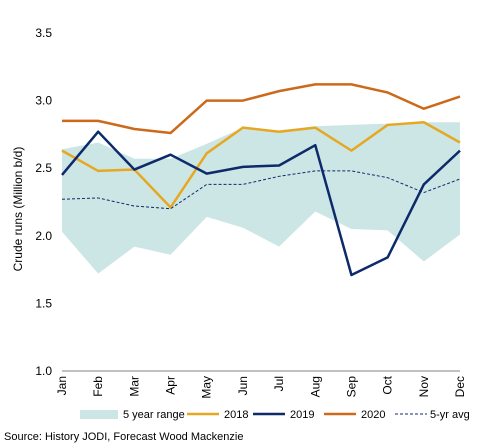 The height and width of the screenshot is (448, 477). What do you see at coordinates (43, 371) in the screenshot?
I see `y-tick-label: 1.0` at bounding box center [43, 371].